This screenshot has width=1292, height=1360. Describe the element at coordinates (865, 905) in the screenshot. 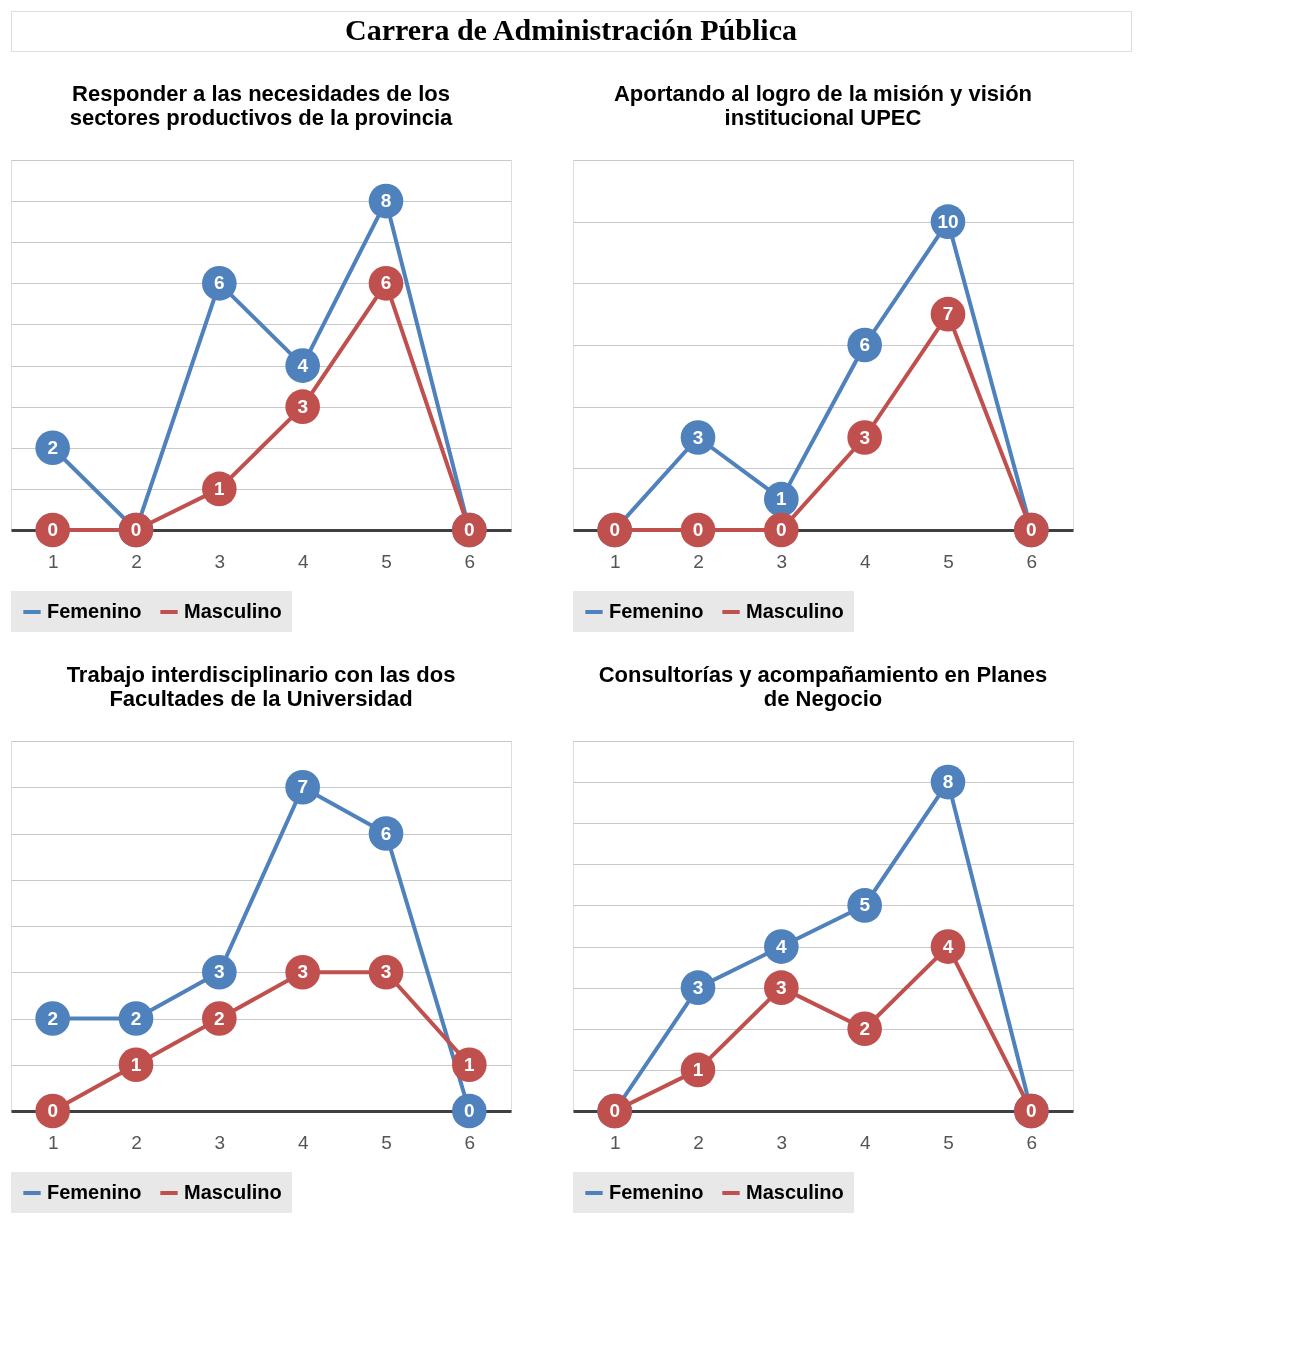

I see `data-label: 5` at that location.